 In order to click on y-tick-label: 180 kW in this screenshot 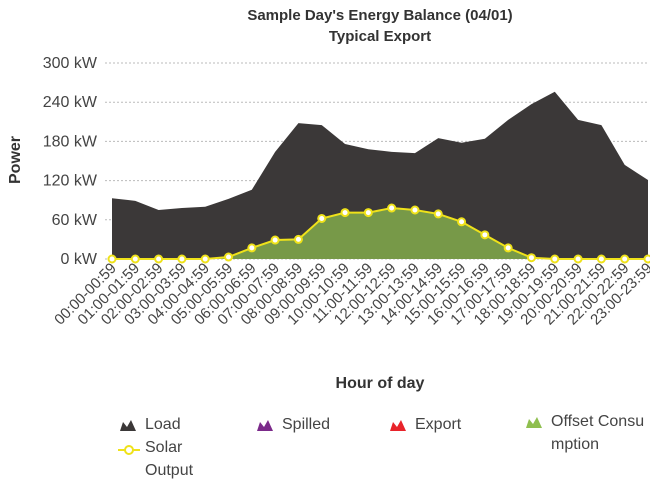, I will do `click(70, 141)`.